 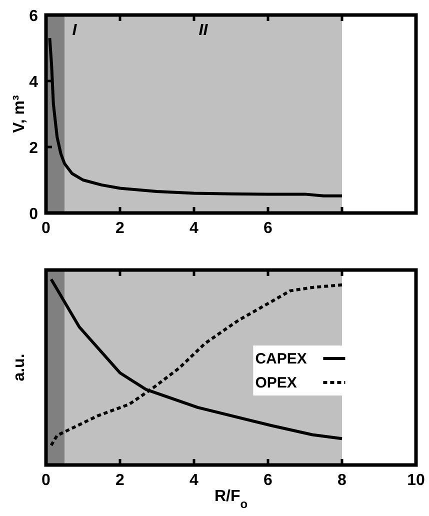 I want to click on x-tick-label: 8, so click(x=342, y=480).